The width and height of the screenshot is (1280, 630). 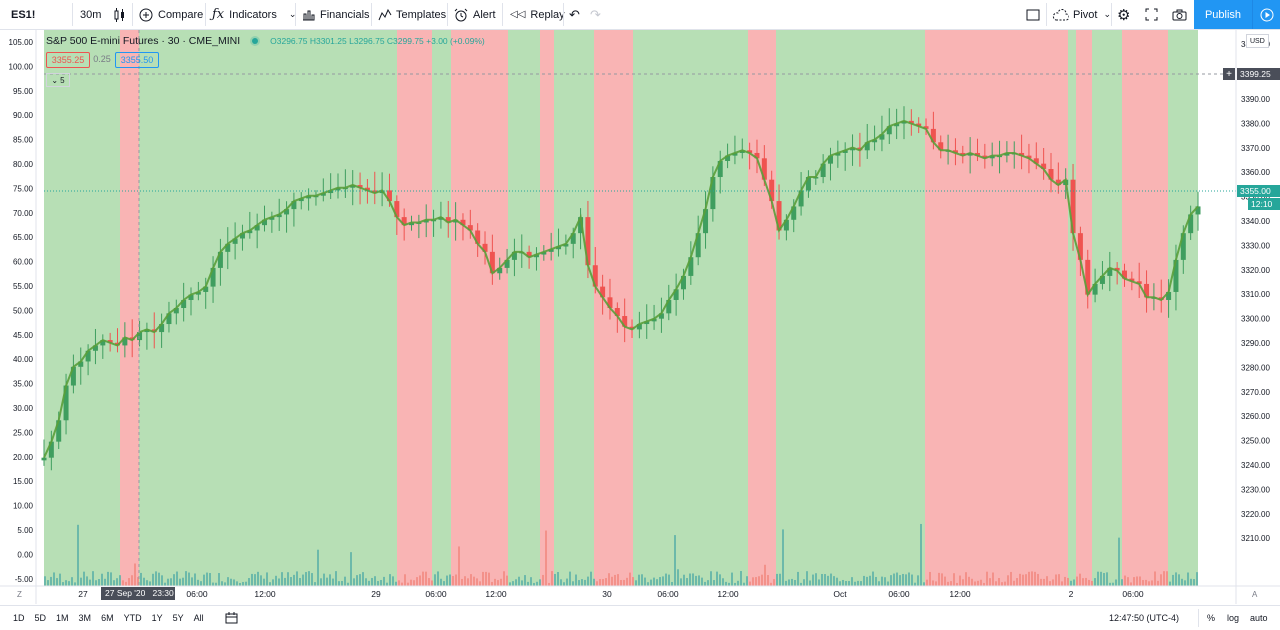 What do you see at coordinates (1151, 14) in the screenshot?
I see `fullscreen-icon` at bounding box center [1151, 14].